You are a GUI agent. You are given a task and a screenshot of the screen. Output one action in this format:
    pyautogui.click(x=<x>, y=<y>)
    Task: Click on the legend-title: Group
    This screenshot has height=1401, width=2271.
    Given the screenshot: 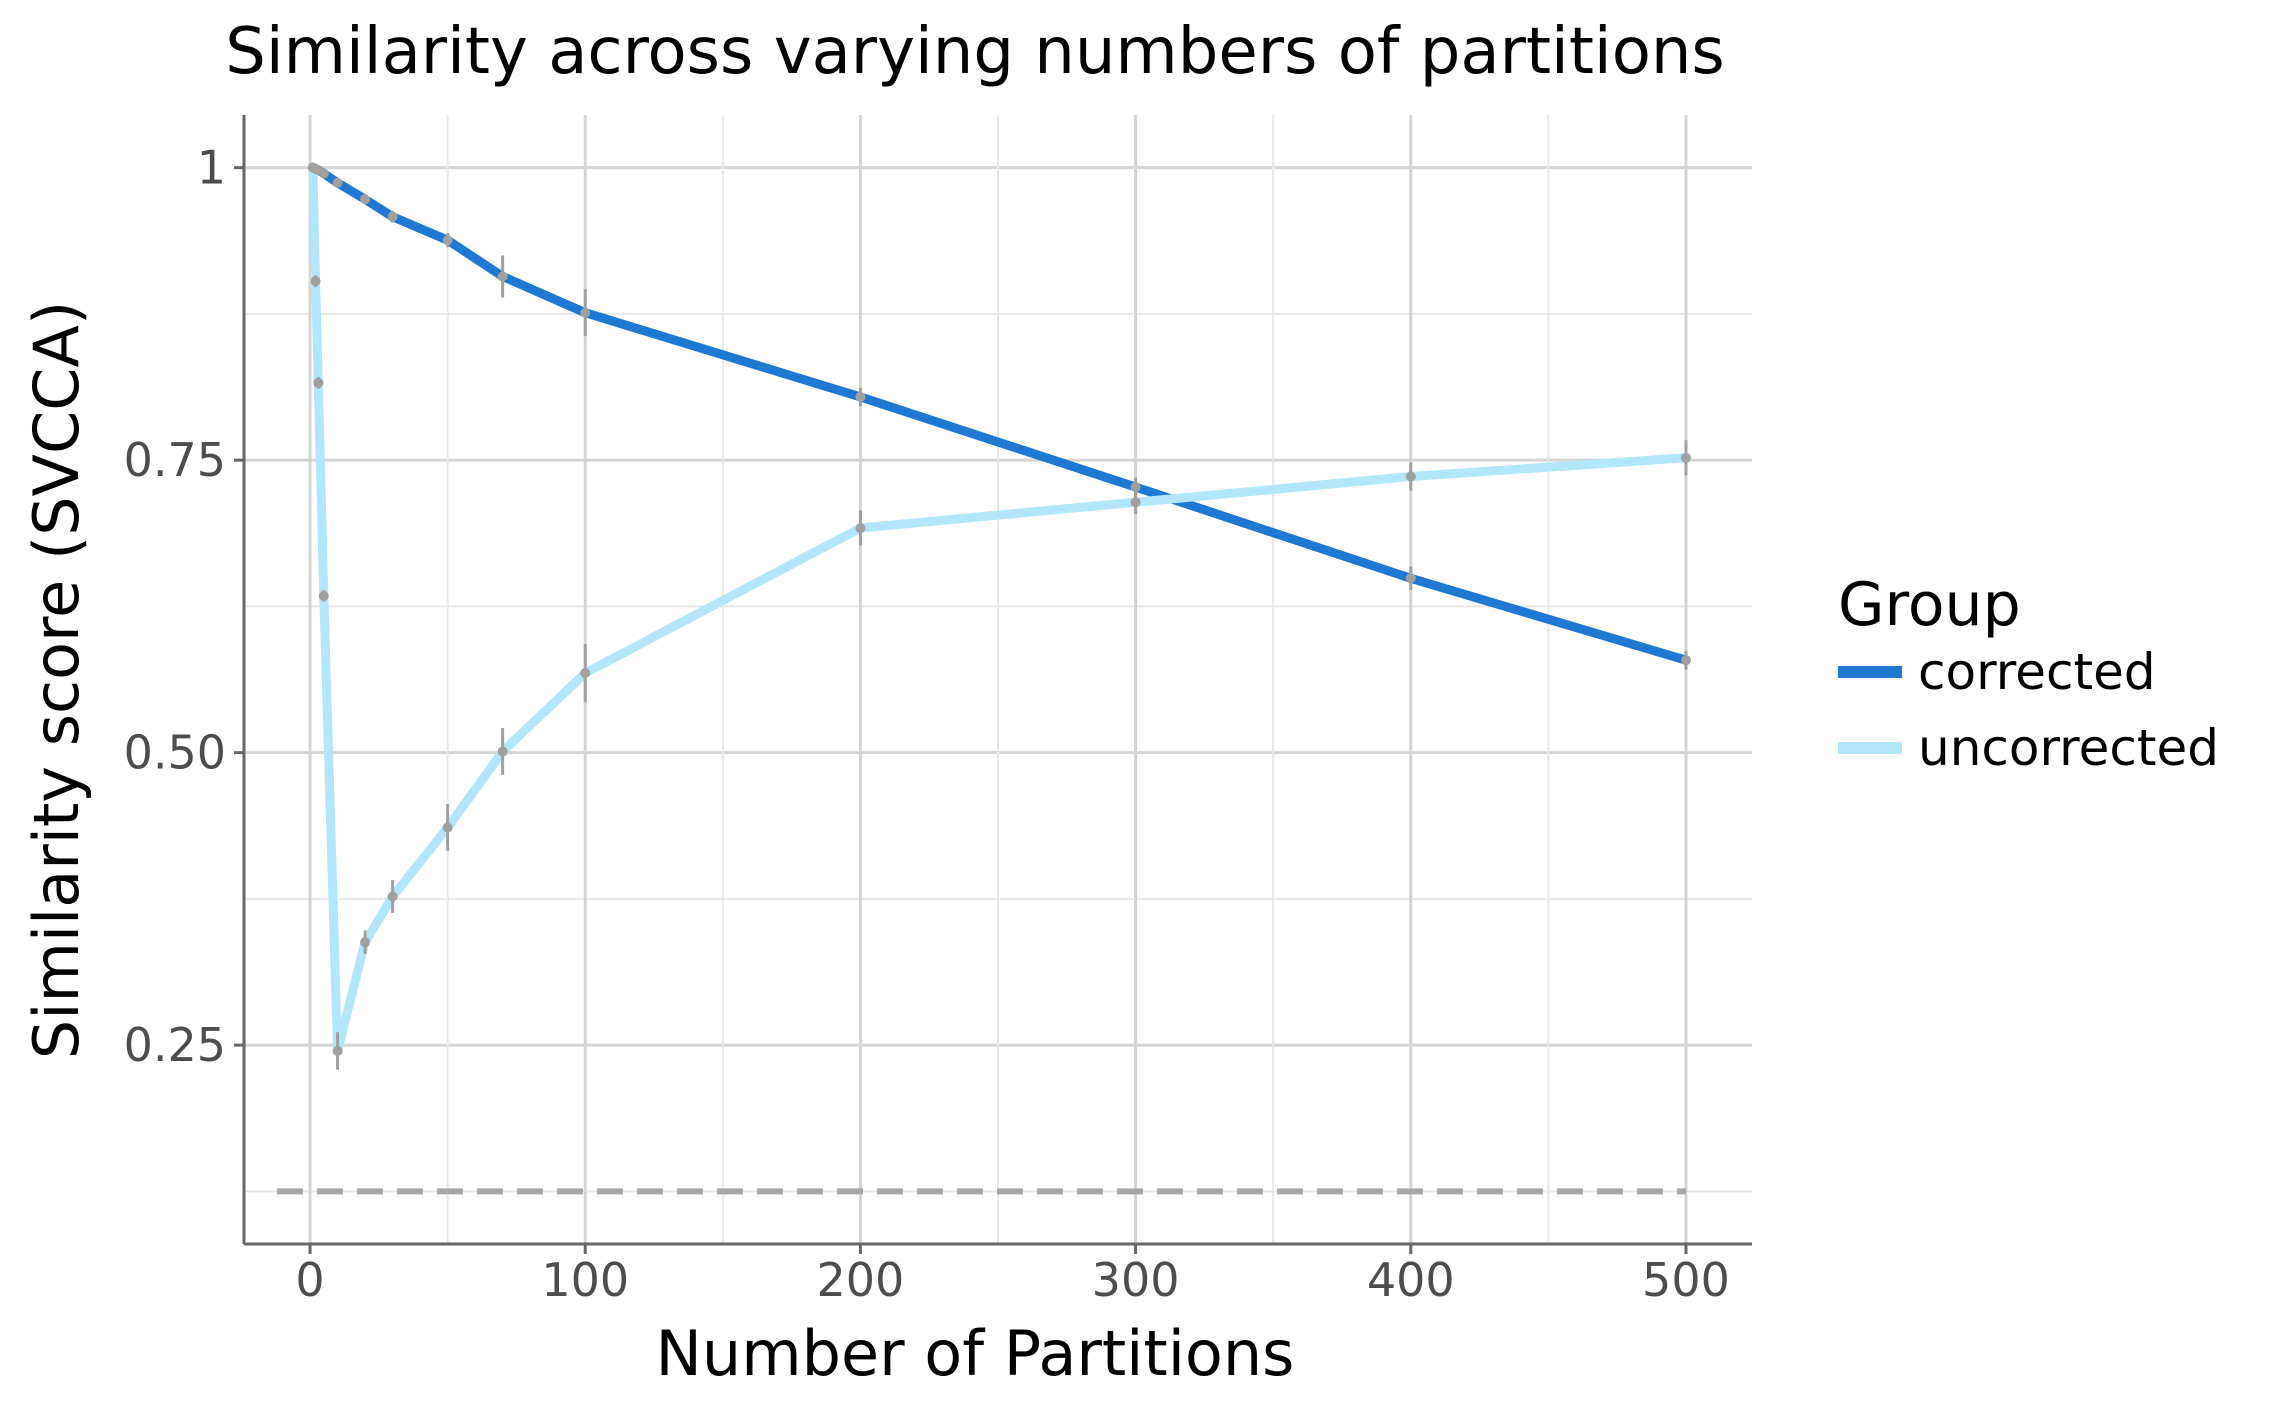 What is the action you would take?
    pyautogui.click(x=1929, y=605)
    